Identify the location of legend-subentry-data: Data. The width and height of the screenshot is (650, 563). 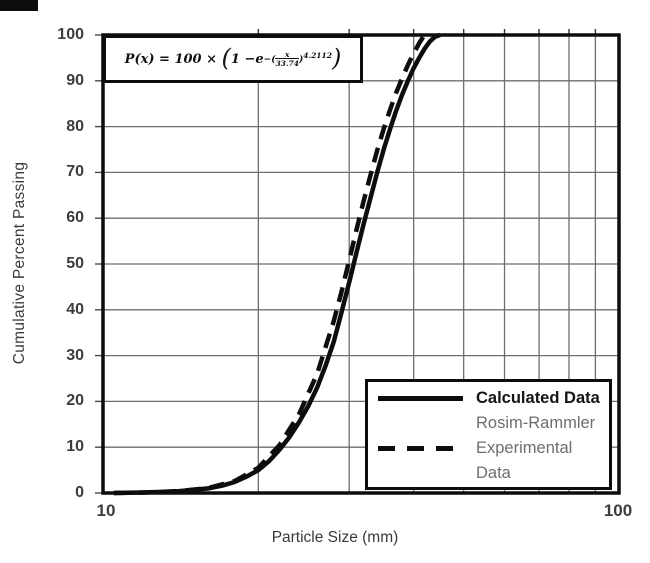
(493, 473).